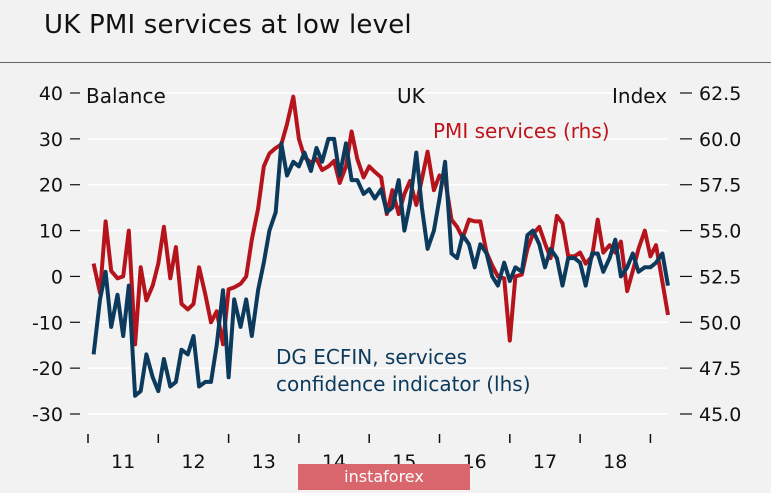 Image resolution: width=771 pixels, height=493 pixels. Describe the element at coordinates (47, 369) in the screenshot. I see `left-tick-label: -20` at that location.